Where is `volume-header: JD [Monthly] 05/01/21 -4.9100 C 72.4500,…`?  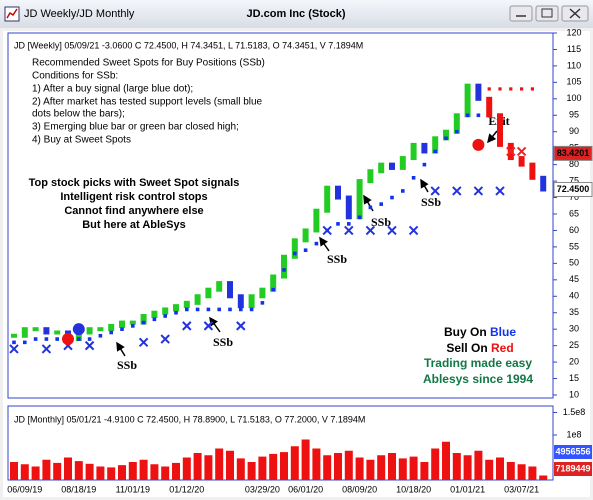
volume-header: JD [Monthly] 05/01/21 -4.9100 C 72.4500,… is located at coordinates (189, 419).